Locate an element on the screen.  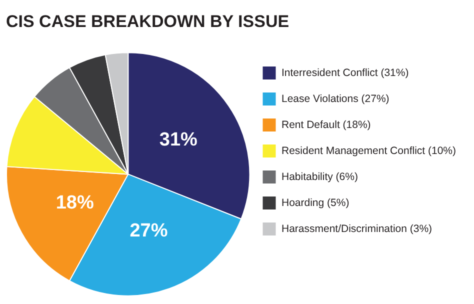
data-label: 31% is located at coordinates (178, 139).